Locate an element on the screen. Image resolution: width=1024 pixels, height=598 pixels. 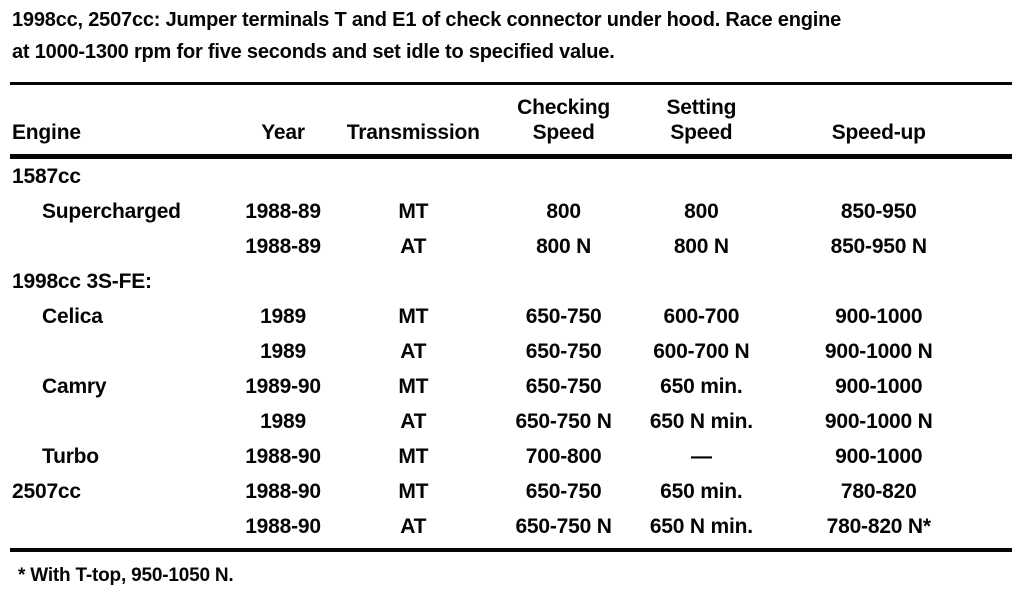
cell-checking-speed: 700-800 is located at coordinates (563, 457).